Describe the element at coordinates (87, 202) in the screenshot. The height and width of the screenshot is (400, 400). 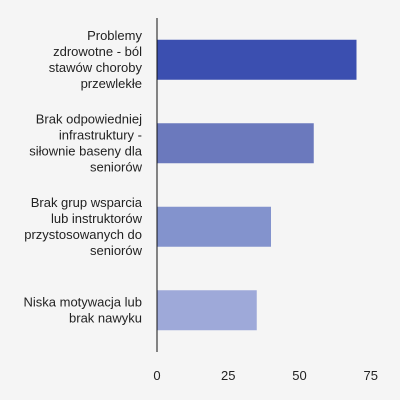
I see `category-label-line: Brak grup wsparcia` at that location.